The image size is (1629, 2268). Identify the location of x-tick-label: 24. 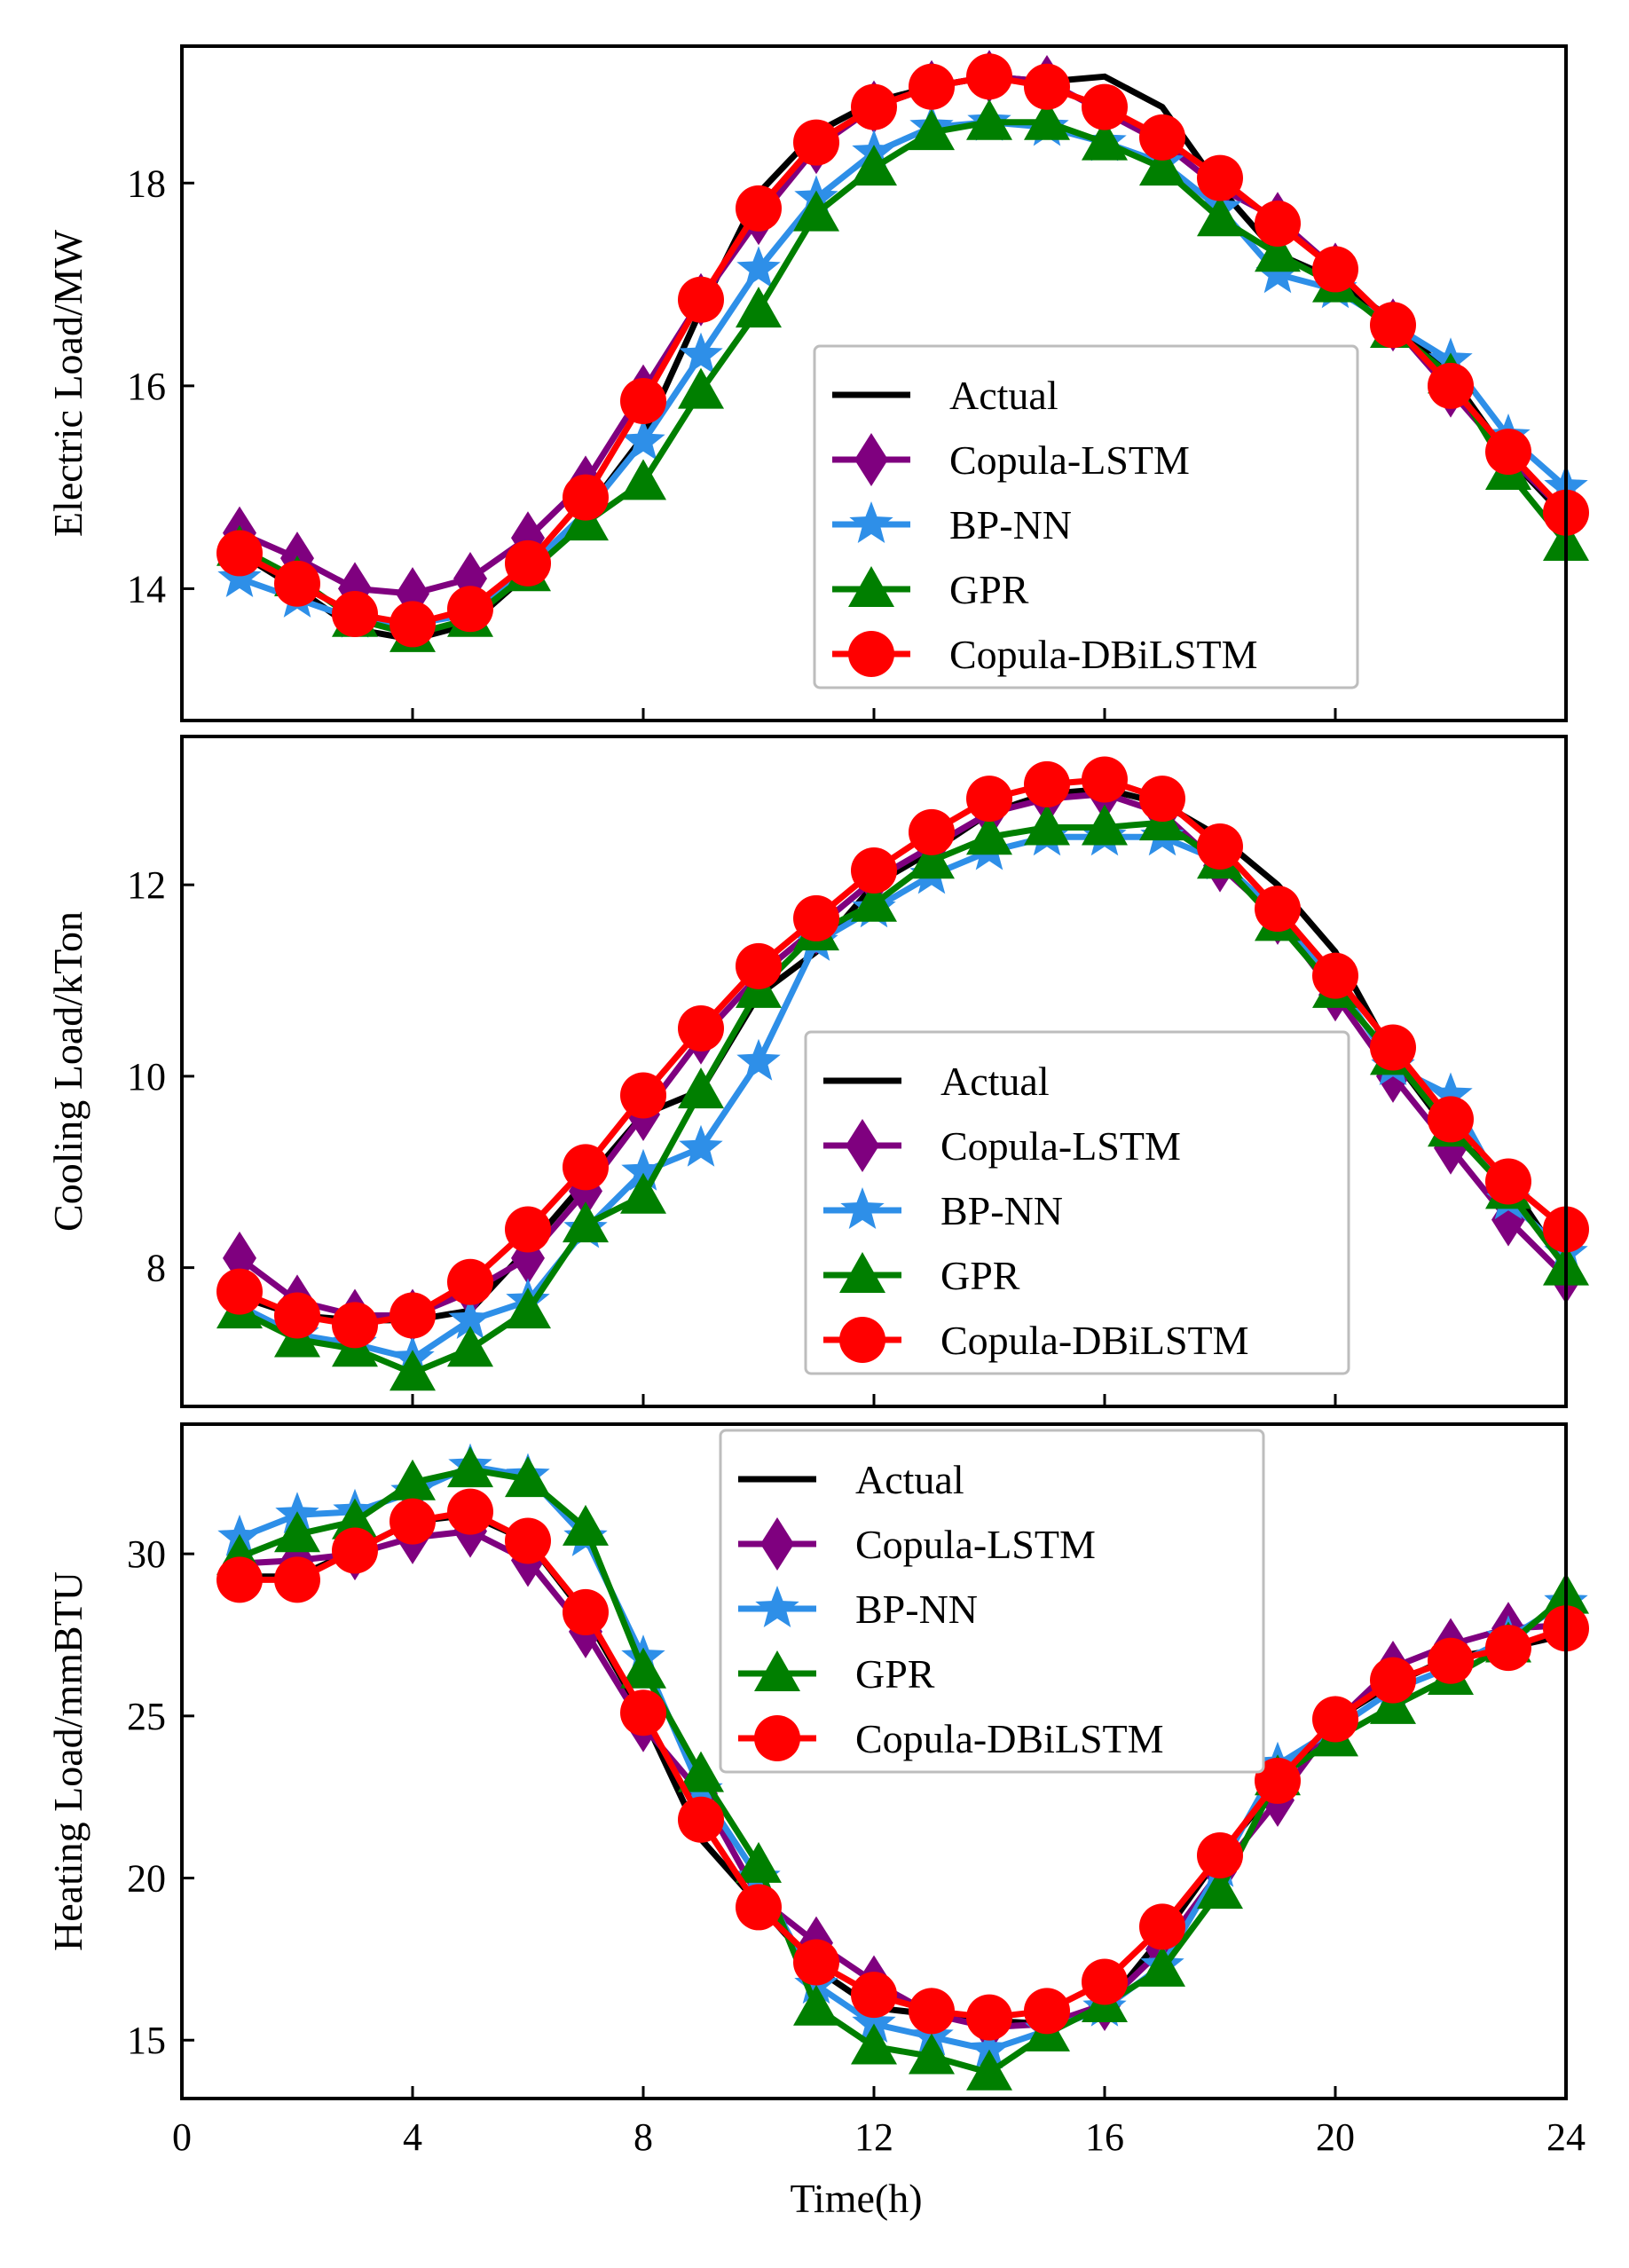
(1566, 2137).